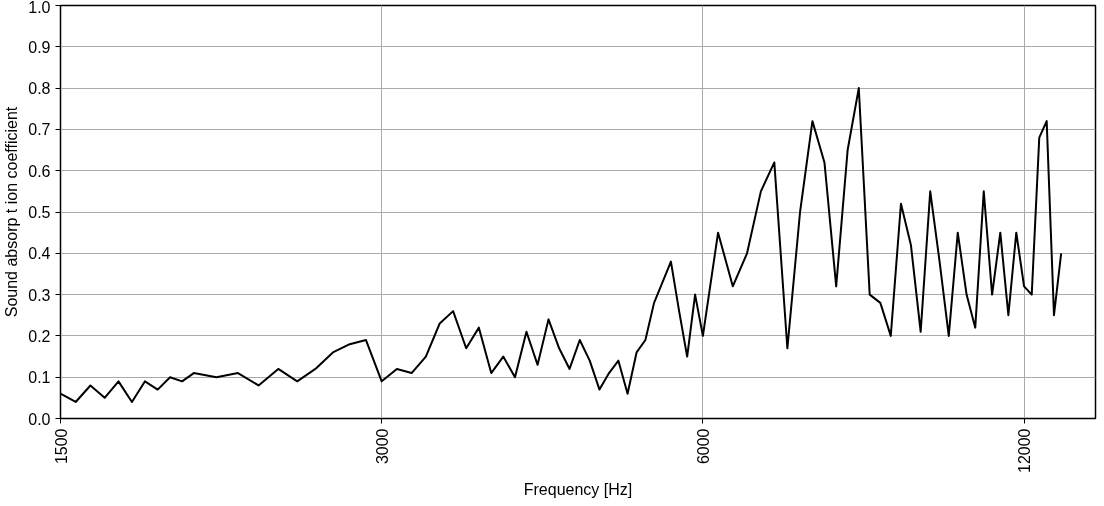 This screenshot has width=1104, height=506. What do you see at coordinates (39, 130) in the screenshot?
I see `y-tick-label: 0.7` at bounding box center [39, 130].